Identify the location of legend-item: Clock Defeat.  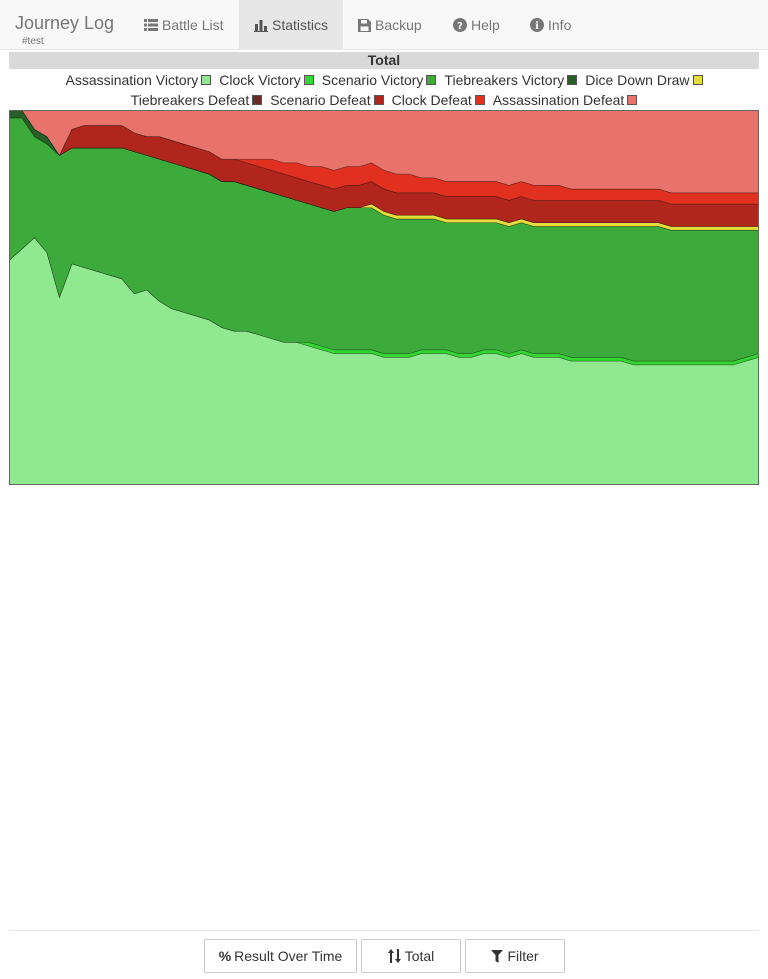
(438, 100).